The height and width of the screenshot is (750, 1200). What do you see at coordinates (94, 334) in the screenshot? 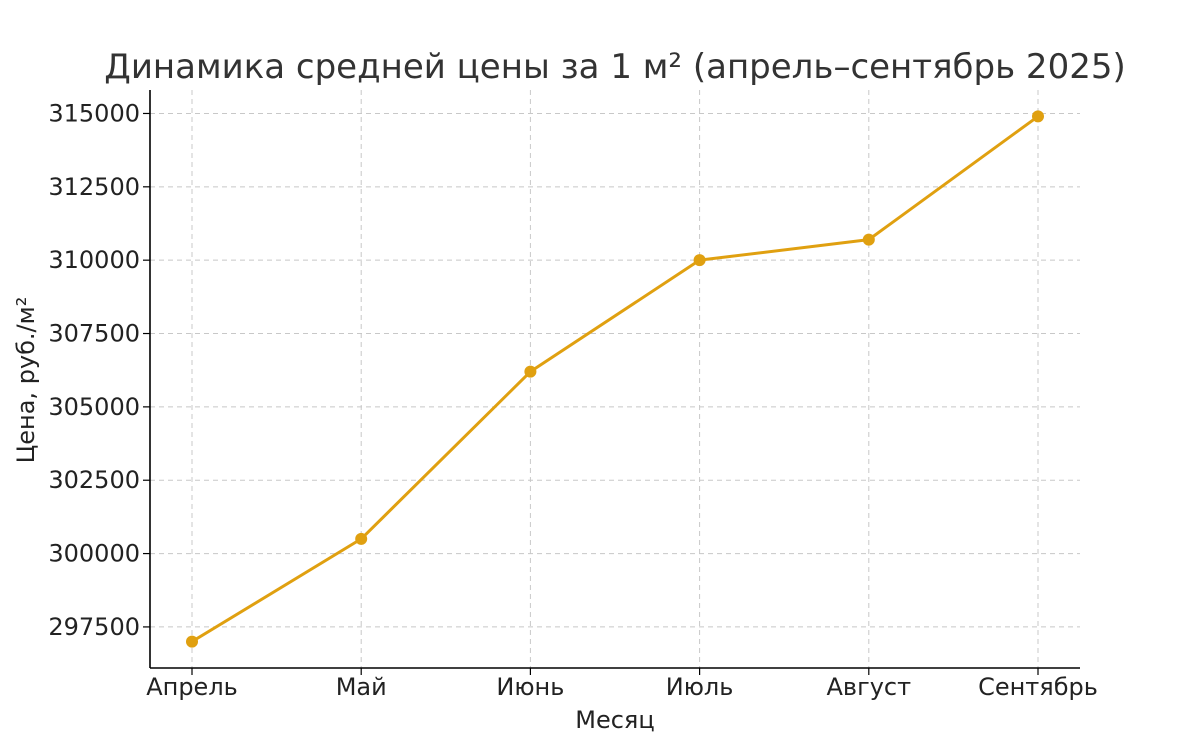
I see `y-tick-label: 307500` at bounding box center [94, 334].